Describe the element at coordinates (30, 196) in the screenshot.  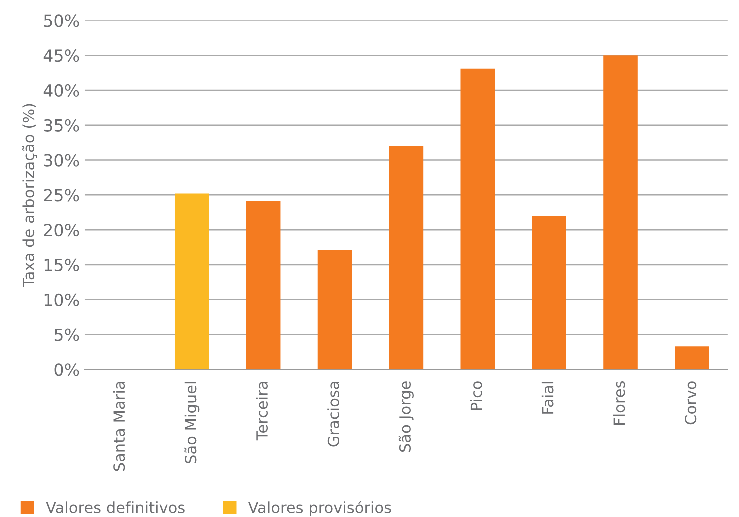
I see `y-axis-title: Taxa de arborização (%)` at that location.